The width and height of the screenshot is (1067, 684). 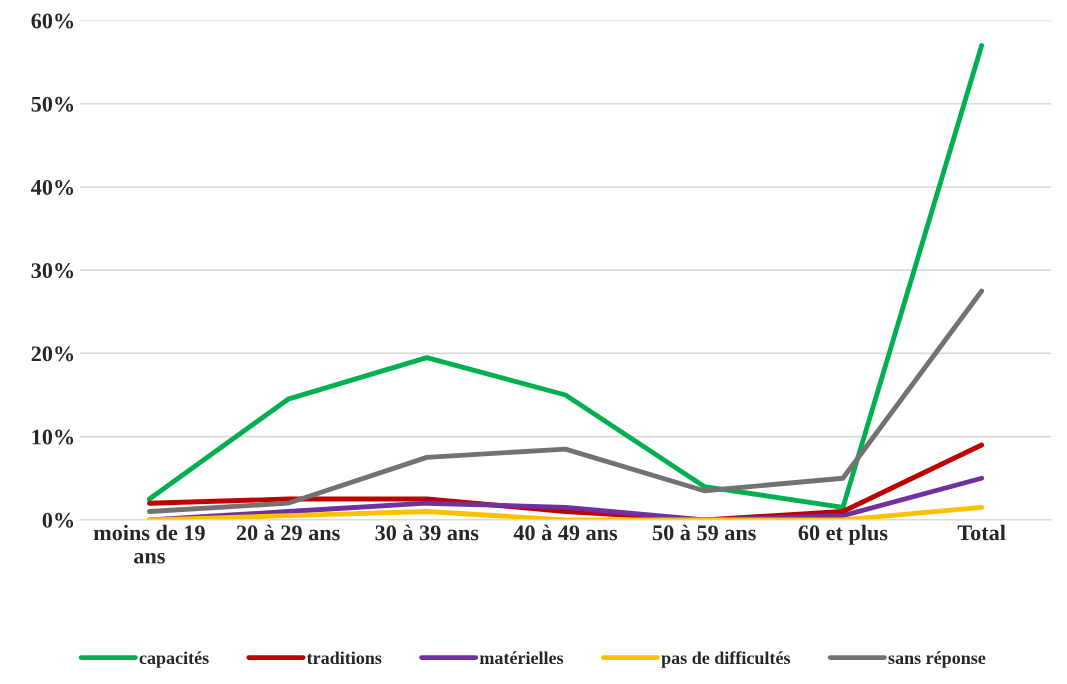 I want to click on x-tick-label: Total, so click(x=981, y=532).